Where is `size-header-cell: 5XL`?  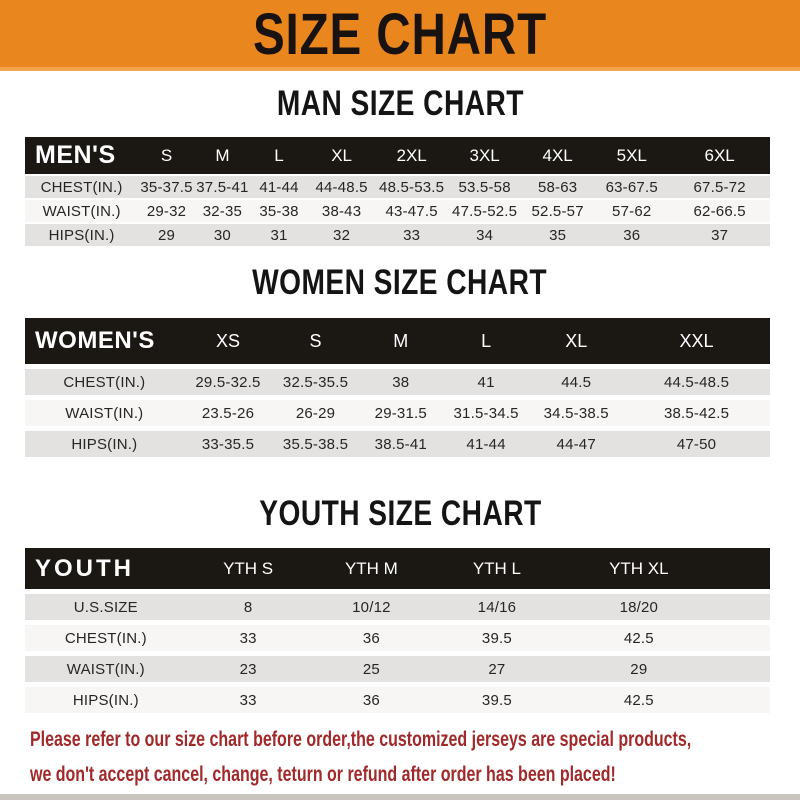 size-header-cell: 5XL is located at coordinates (631, 155).